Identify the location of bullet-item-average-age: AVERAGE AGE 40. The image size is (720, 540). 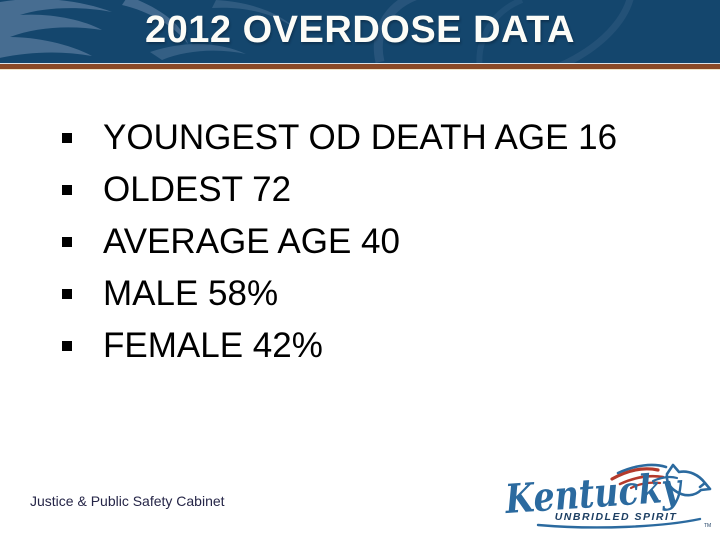
(338, 242).